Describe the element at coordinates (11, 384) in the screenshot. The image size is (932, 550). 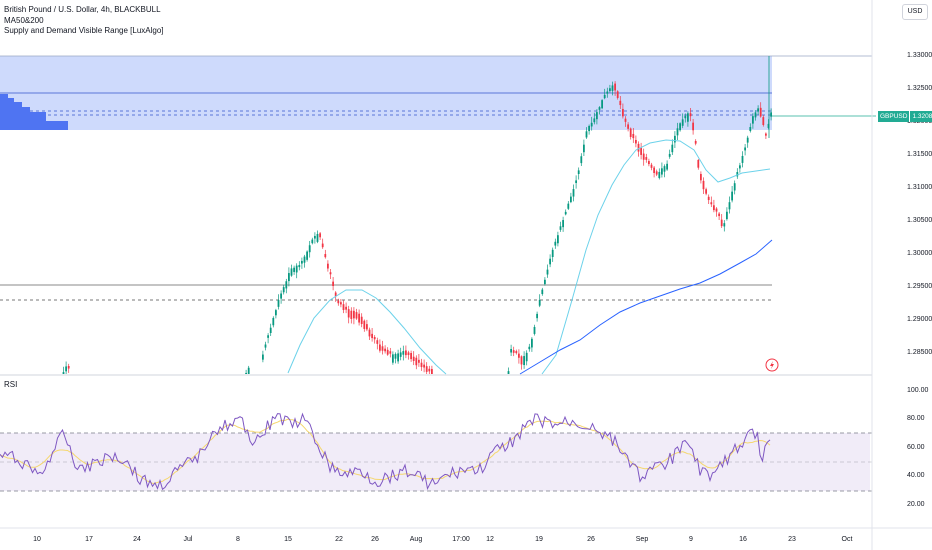
I see `rsi-title: RSI` at that location.